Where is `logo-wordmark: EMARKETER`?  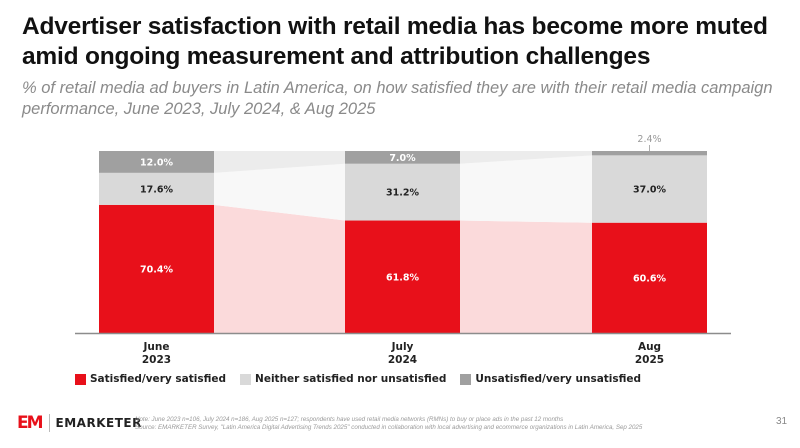
logo-wordmark: EMARKETER is located at coordinates (98, 423).